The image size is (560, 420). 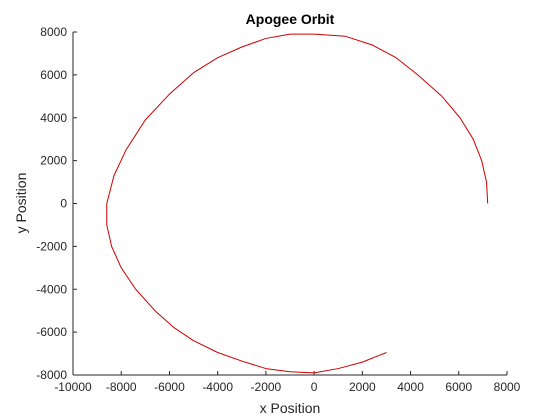 I want to click on chart-title: Apogee Orbit, so click(x=290, y=19).